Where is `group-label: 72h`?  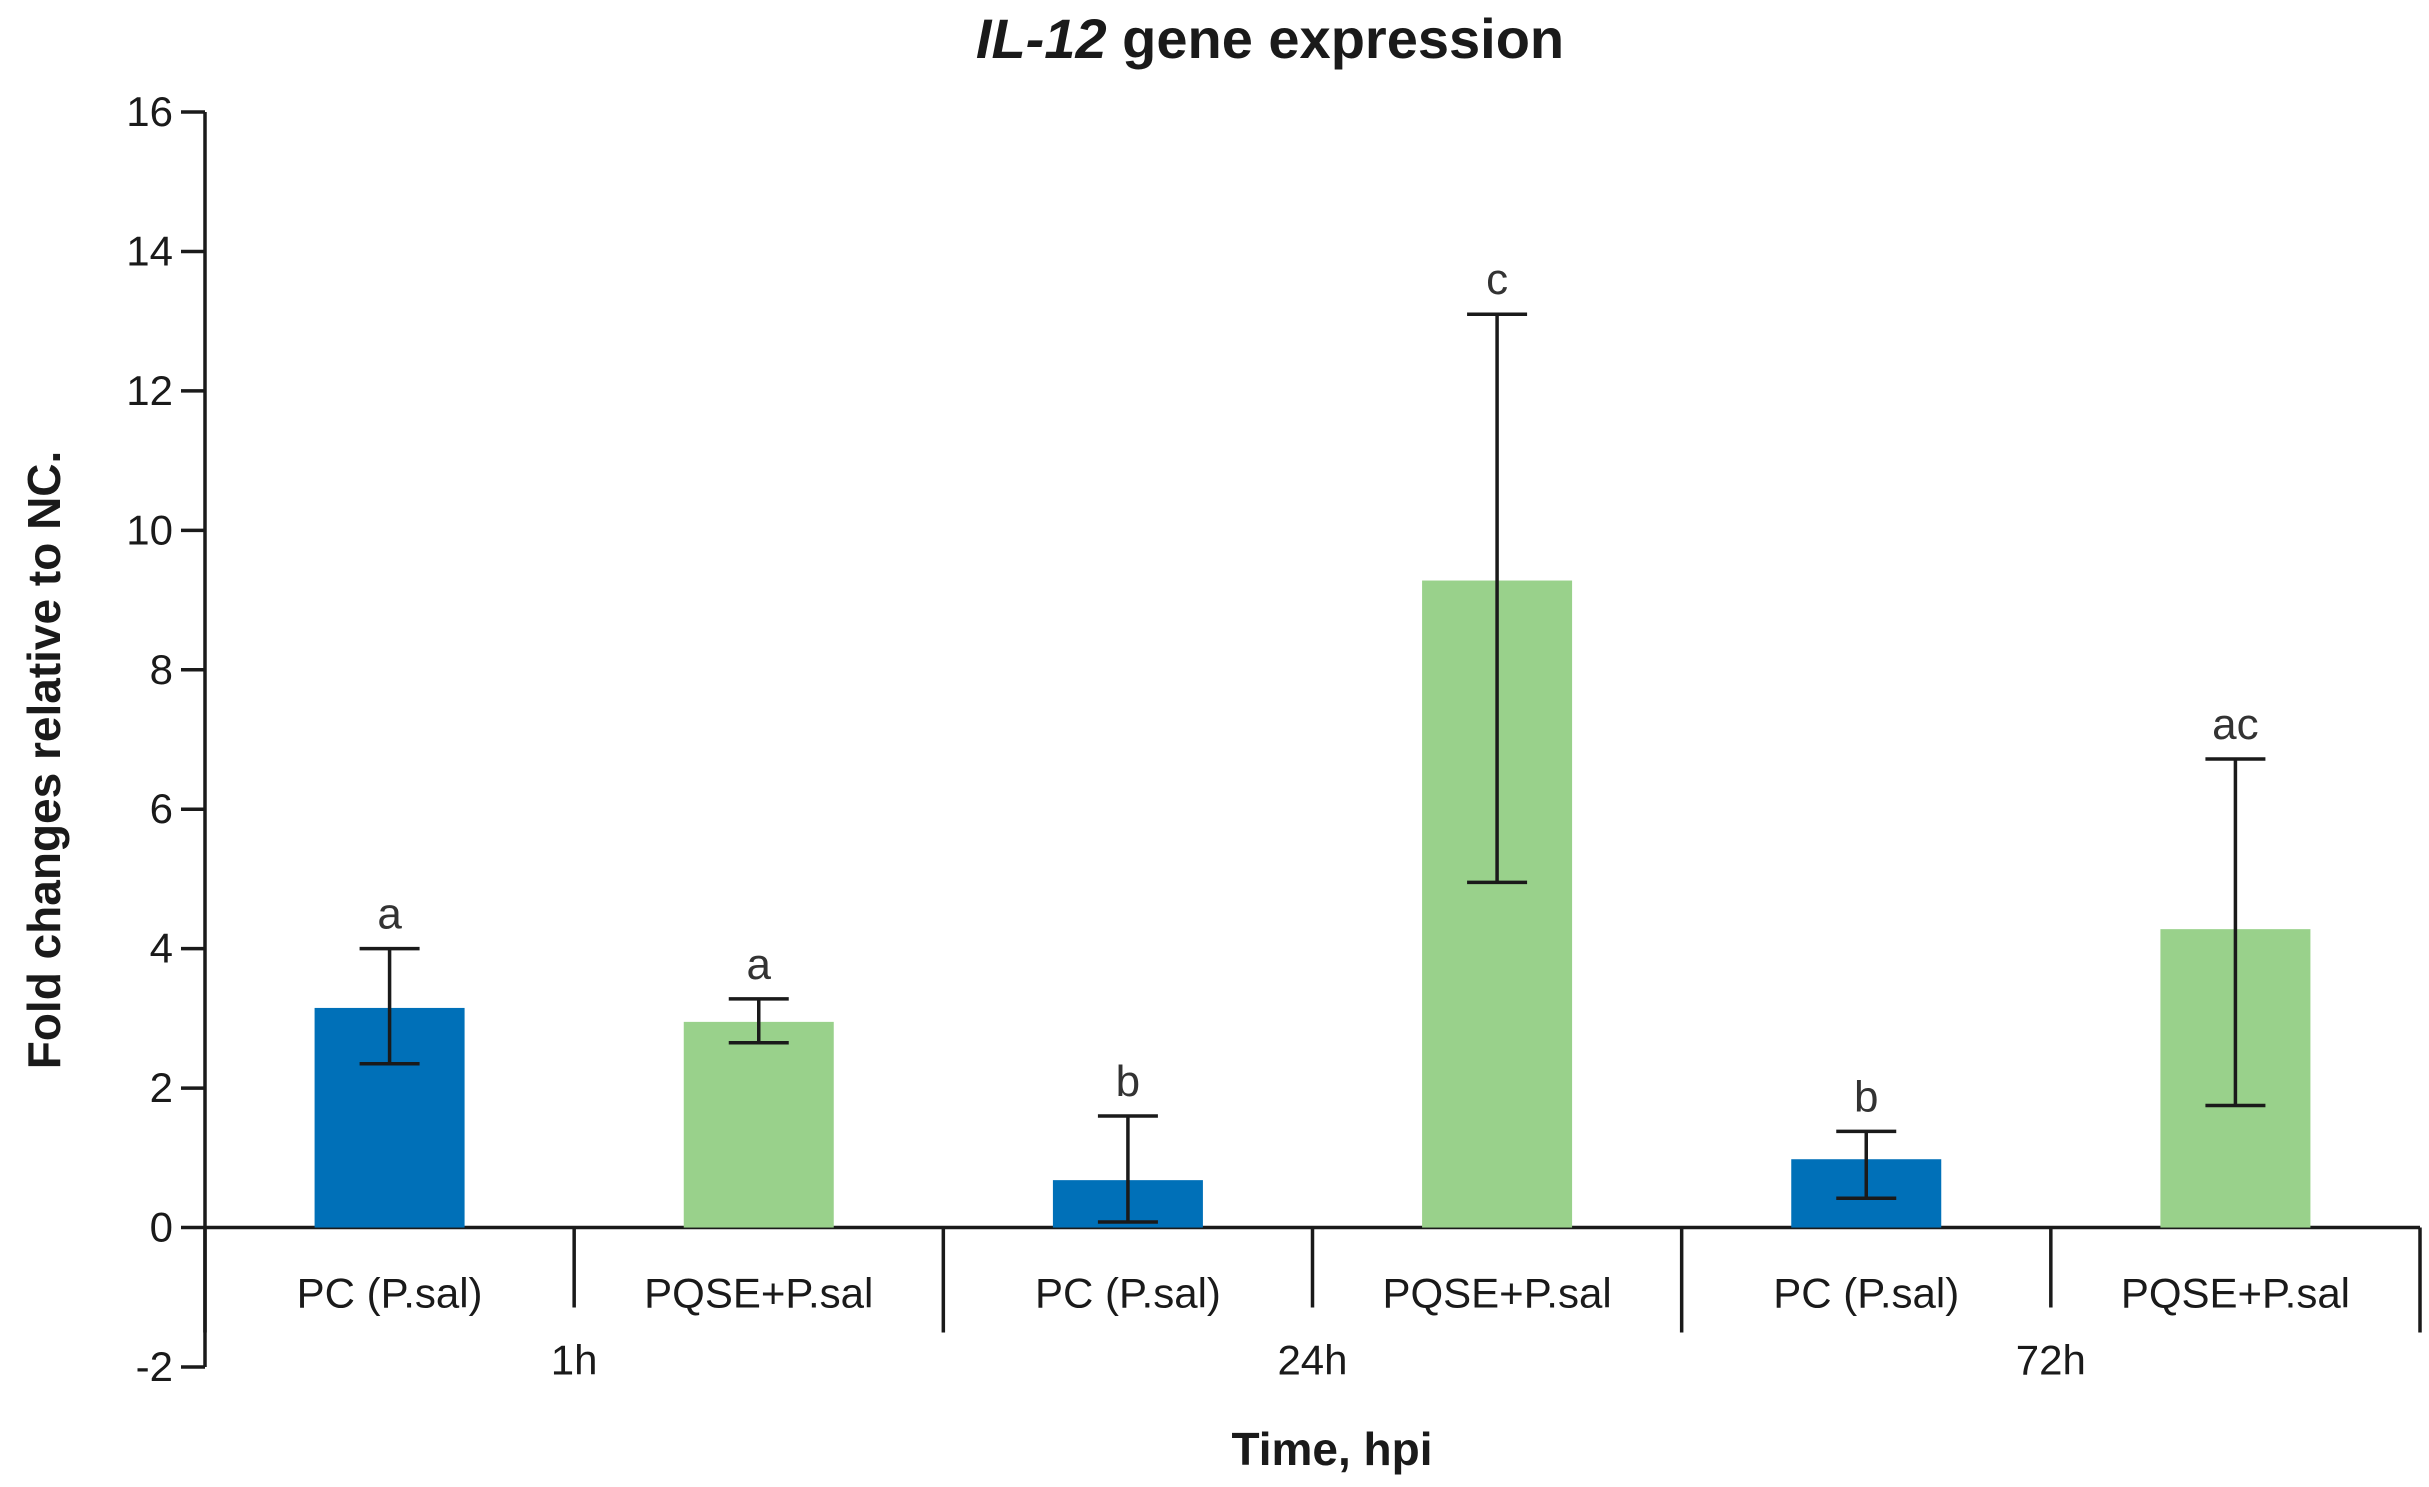
group-label: 72h is located at coordinates (2051, 1360).